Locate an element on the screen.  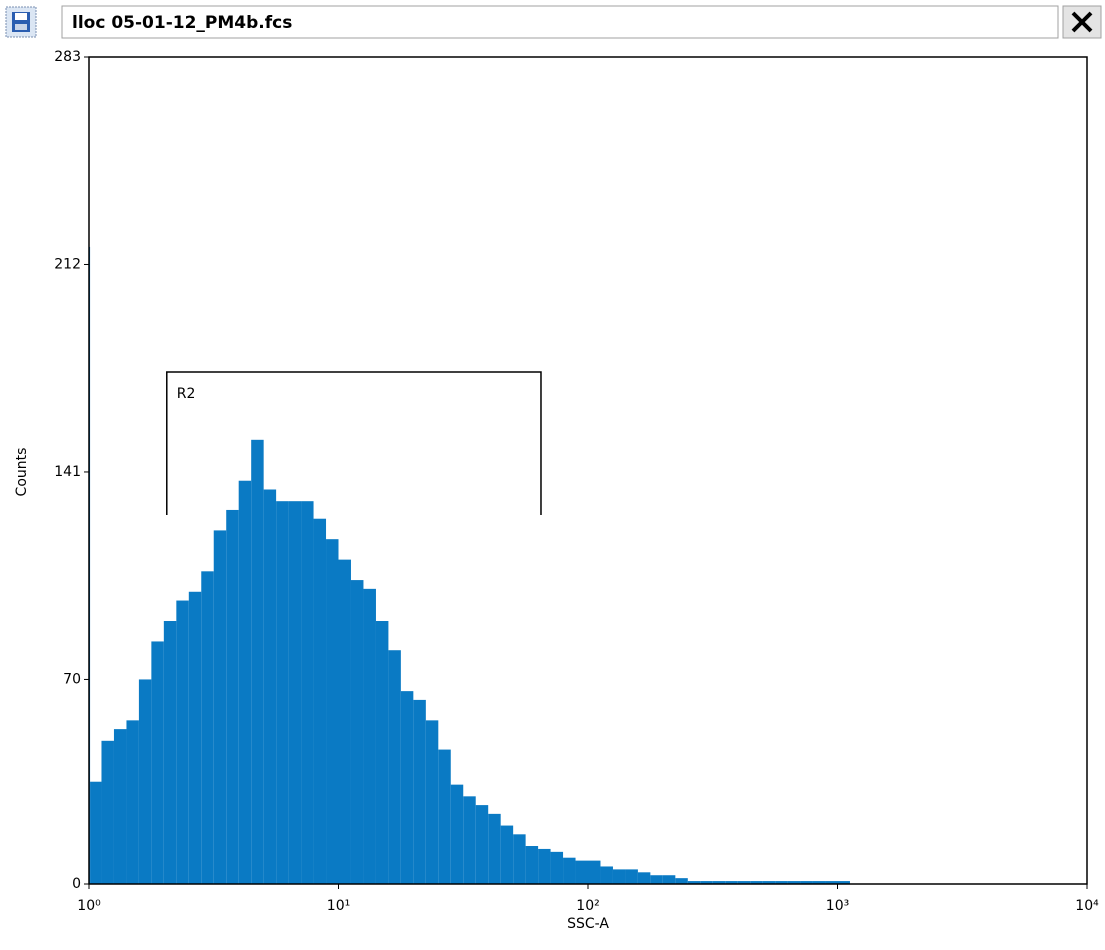
close-button is located at coordinates (1082, 22).